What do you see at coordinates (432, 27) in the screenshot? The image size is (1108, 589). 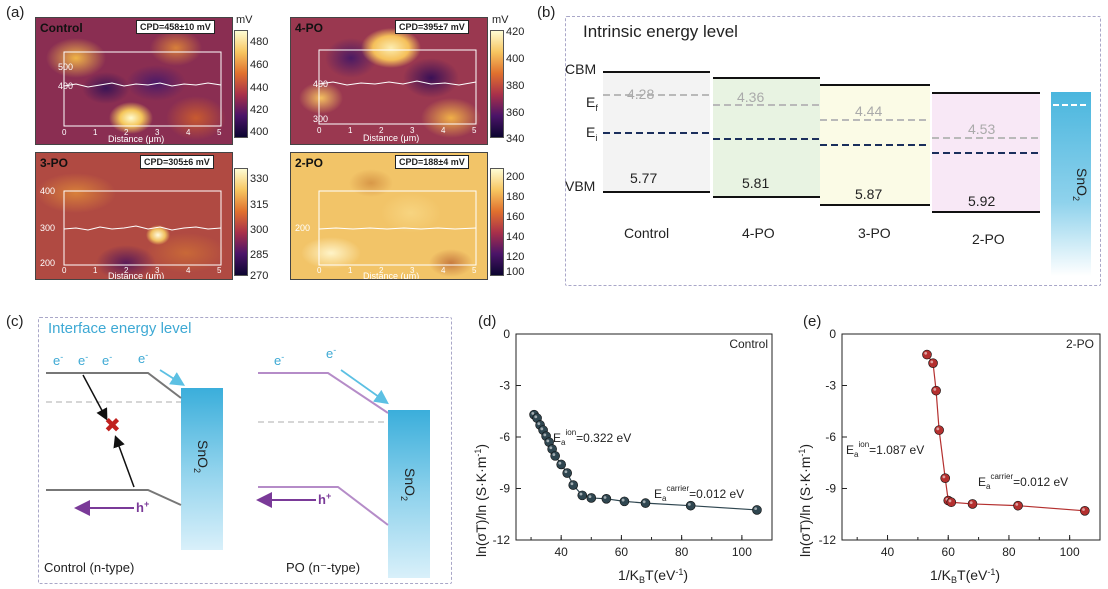 I see `cpd-value: CPD=395±7 mV` at bounding box center [432, 27].